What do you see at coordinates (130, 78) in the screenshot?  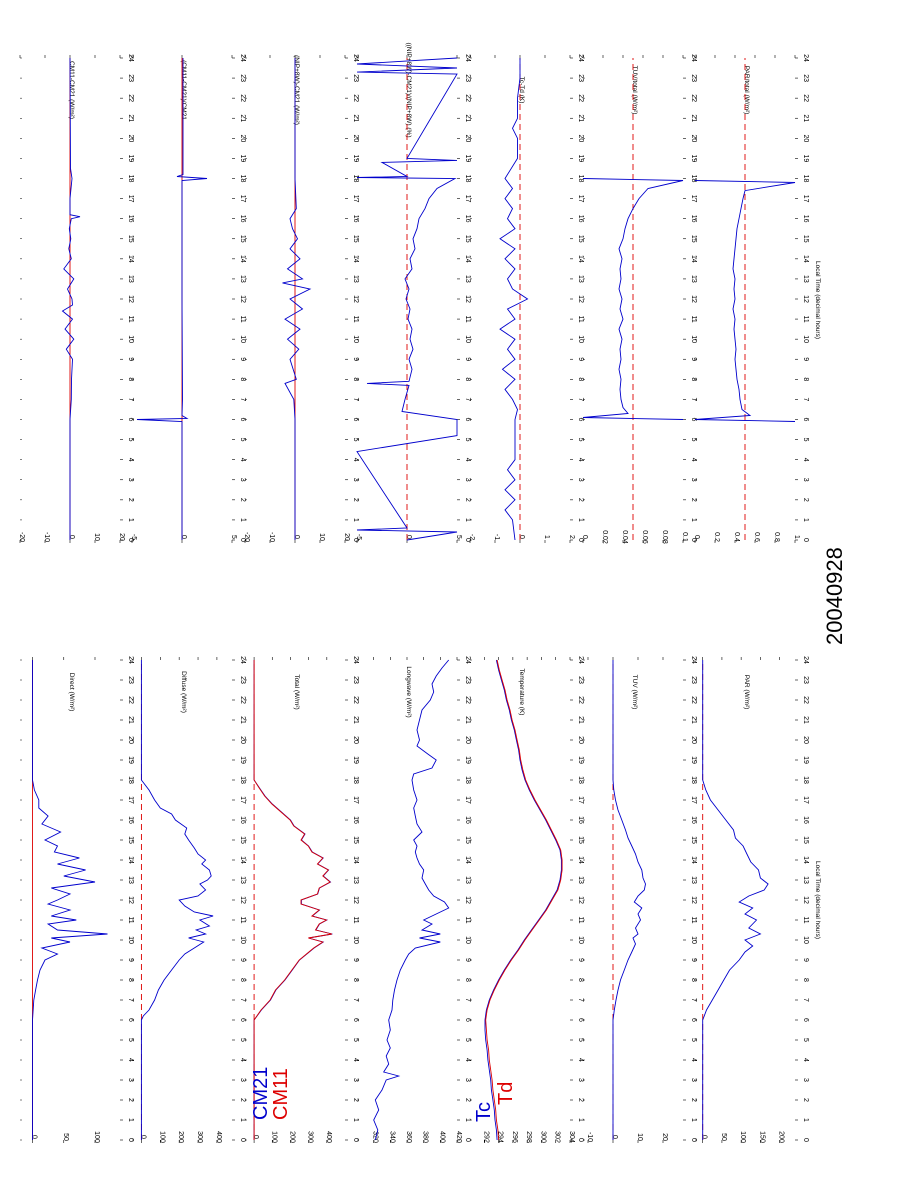 I see `time-tick-label: 23` at bounding box center [130, 78].